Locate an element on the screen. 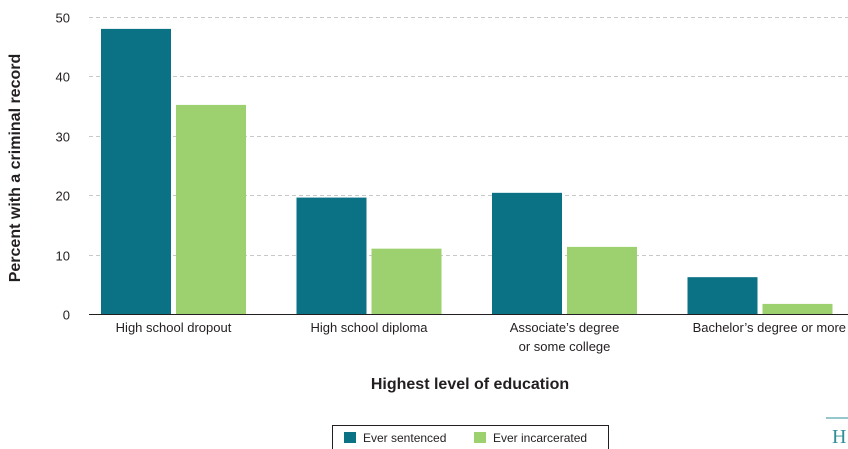 This screenshot has height=449, width=848. y-tick-label: 20 is located at coordinates (63, 196).